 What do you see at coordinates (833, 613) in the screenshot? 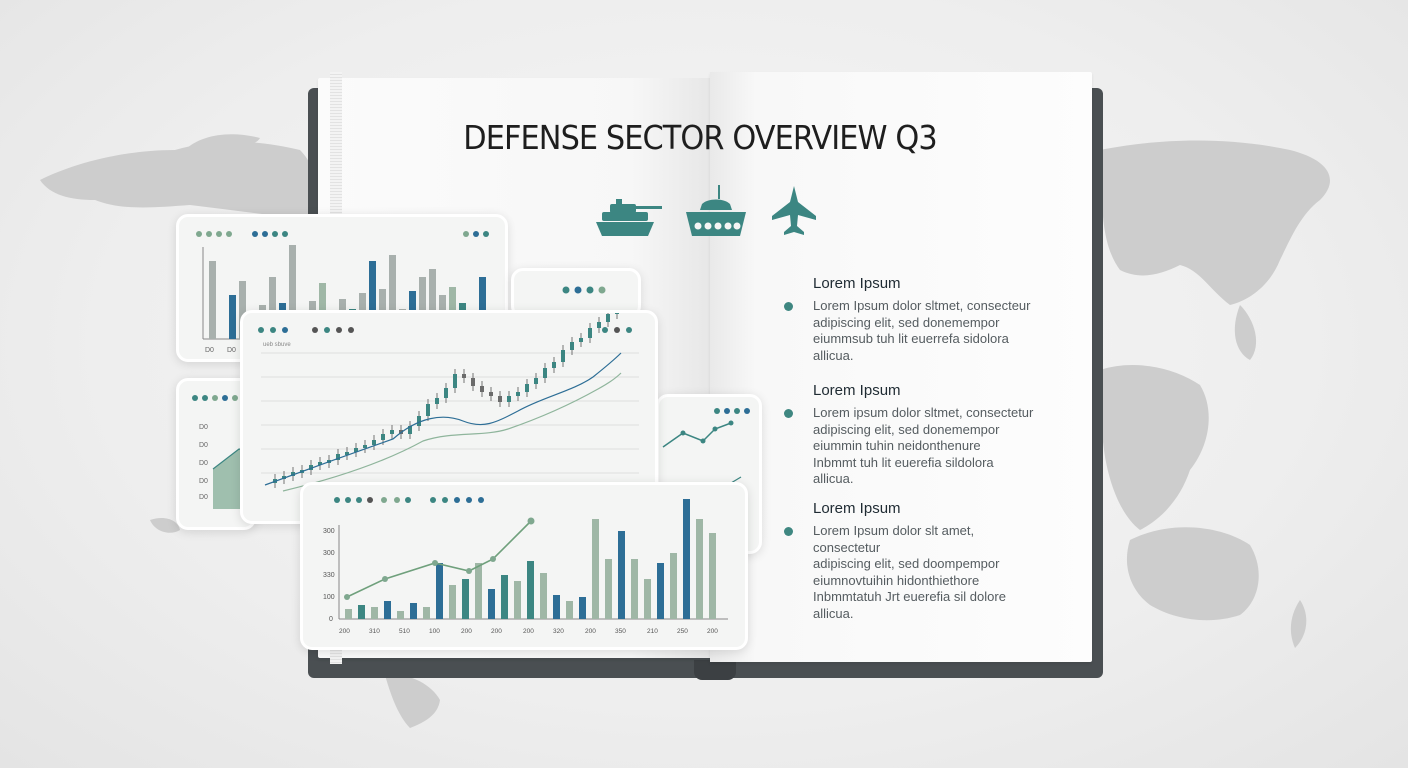
I see `section-line: allicua.` at bounding box center [833, 613].